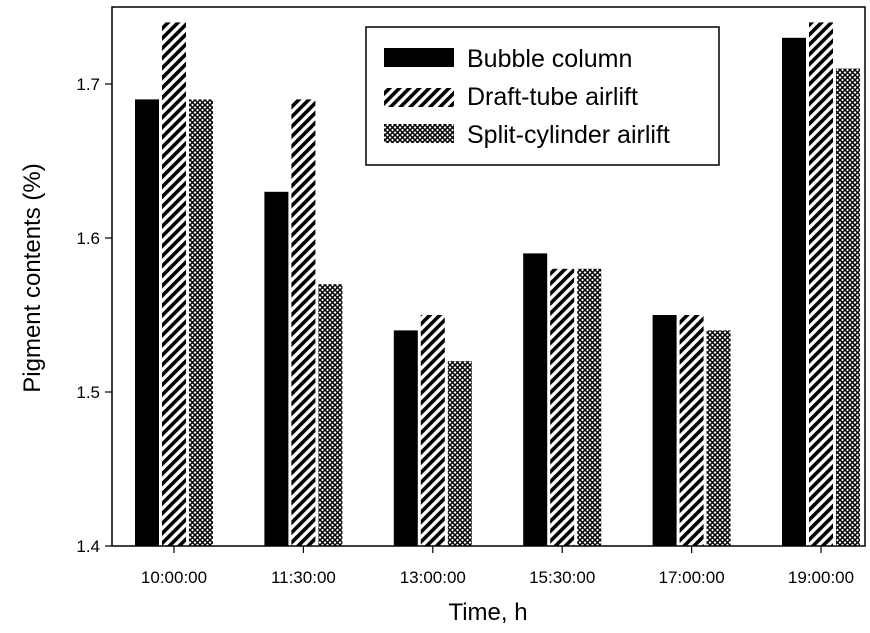 This screenshot has width=870, height=633. Describe the element at coordinates (88, 84) in the screenshot. I see `y-tick-label: 1.7` at that location.